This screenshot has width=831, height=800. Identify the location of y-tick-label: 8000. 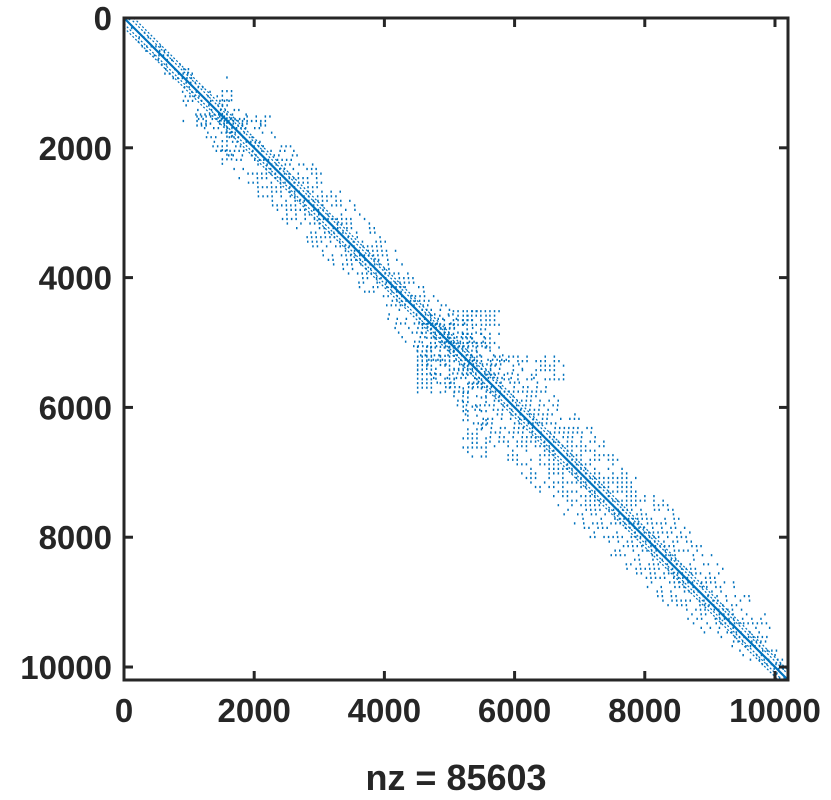
(75, 537).